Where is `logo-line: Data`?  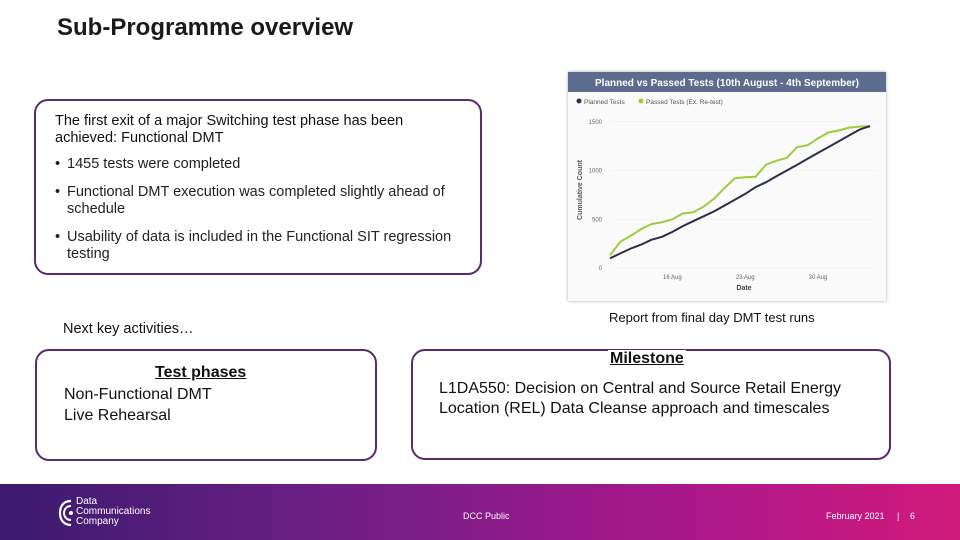 logo-line: Data is located at coordinates (87, 501).